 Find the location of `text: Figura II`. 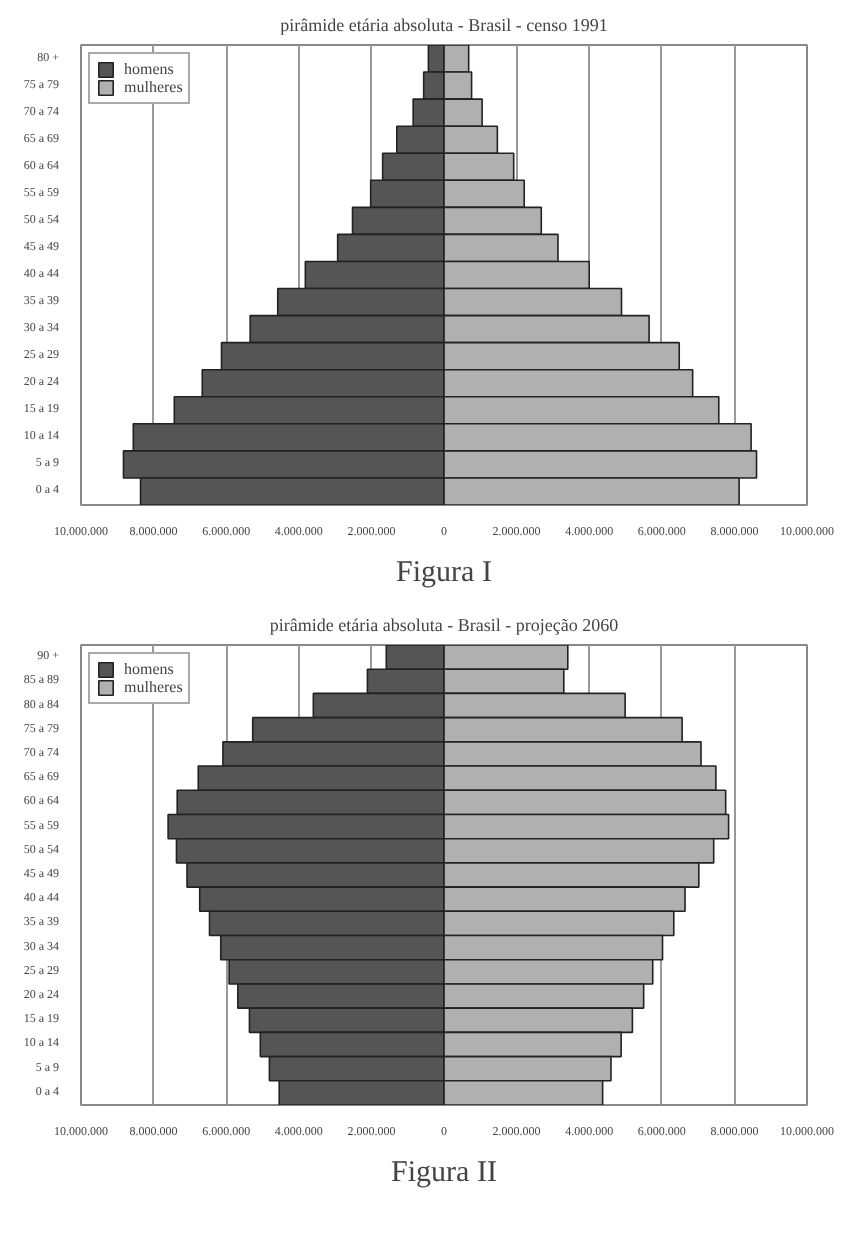

text: Figura II is located at coordinates (444, 1173).